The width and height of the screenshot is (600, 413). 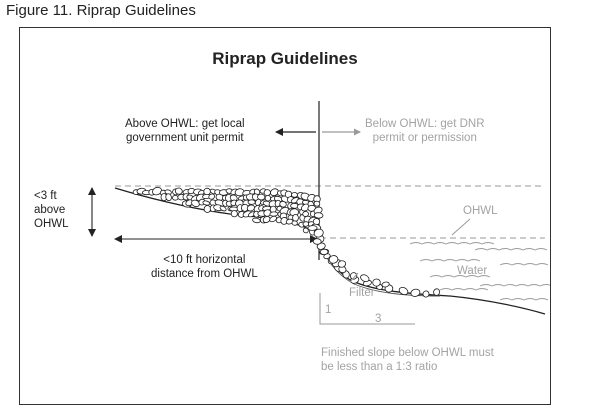 I want to click on filter-leader-line, so click(x=354, y=277).